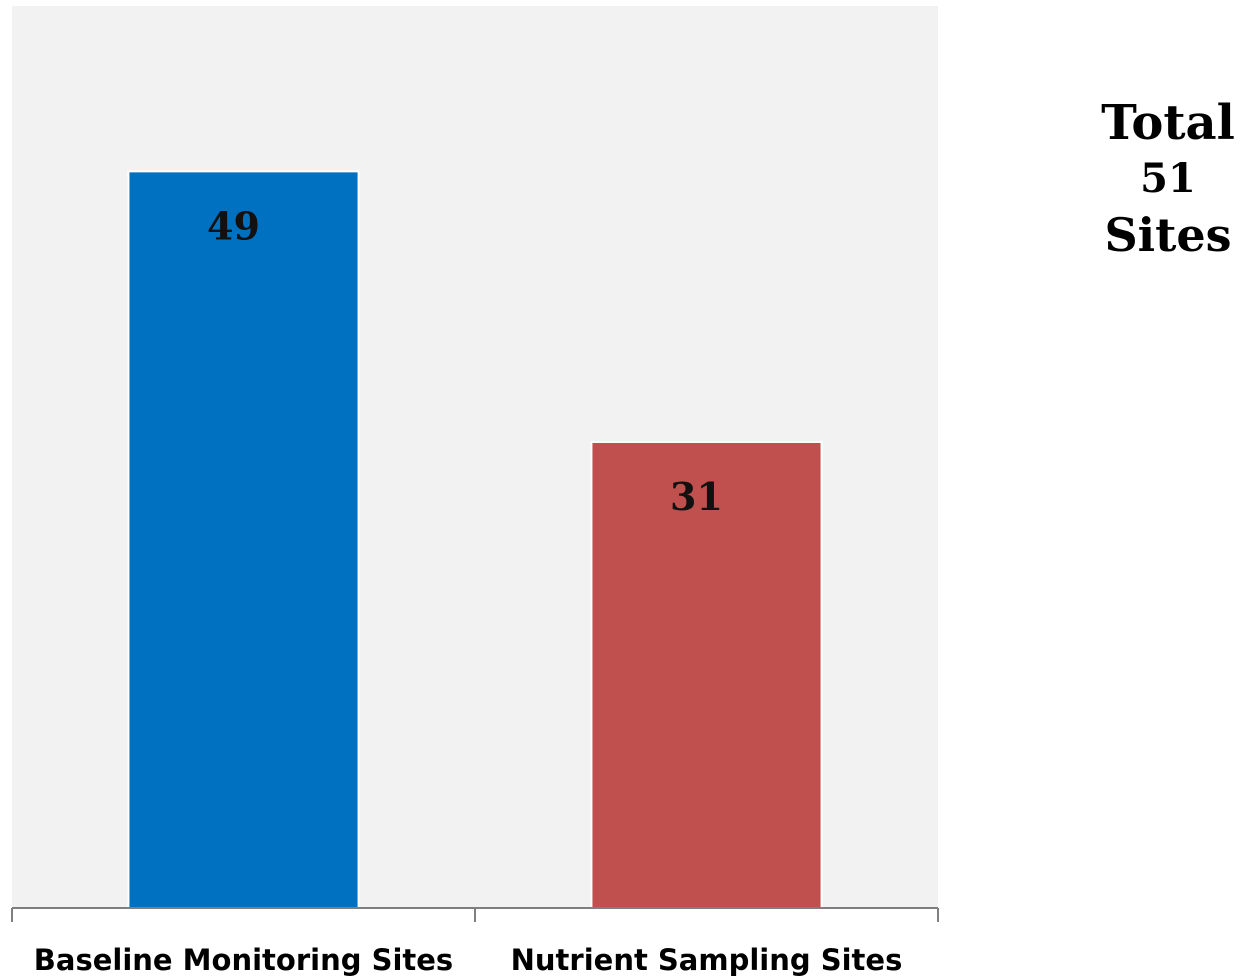  I want to click on total-annotation: Total 51 Sites, so click(1167, 179).